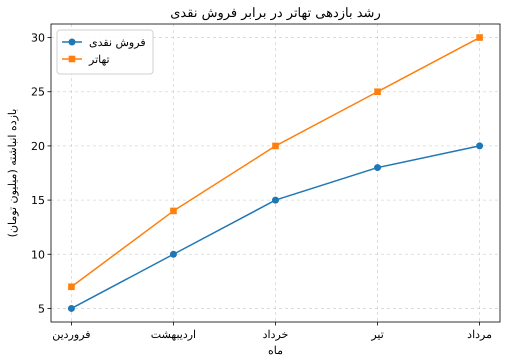 Image resolution: width=525 pixels, height=360 pixels. What do you see at coordinates (173, 334) in the screenshot?
I see `x-tick-label: اردیبهشت` at bounding box center [173, 334].